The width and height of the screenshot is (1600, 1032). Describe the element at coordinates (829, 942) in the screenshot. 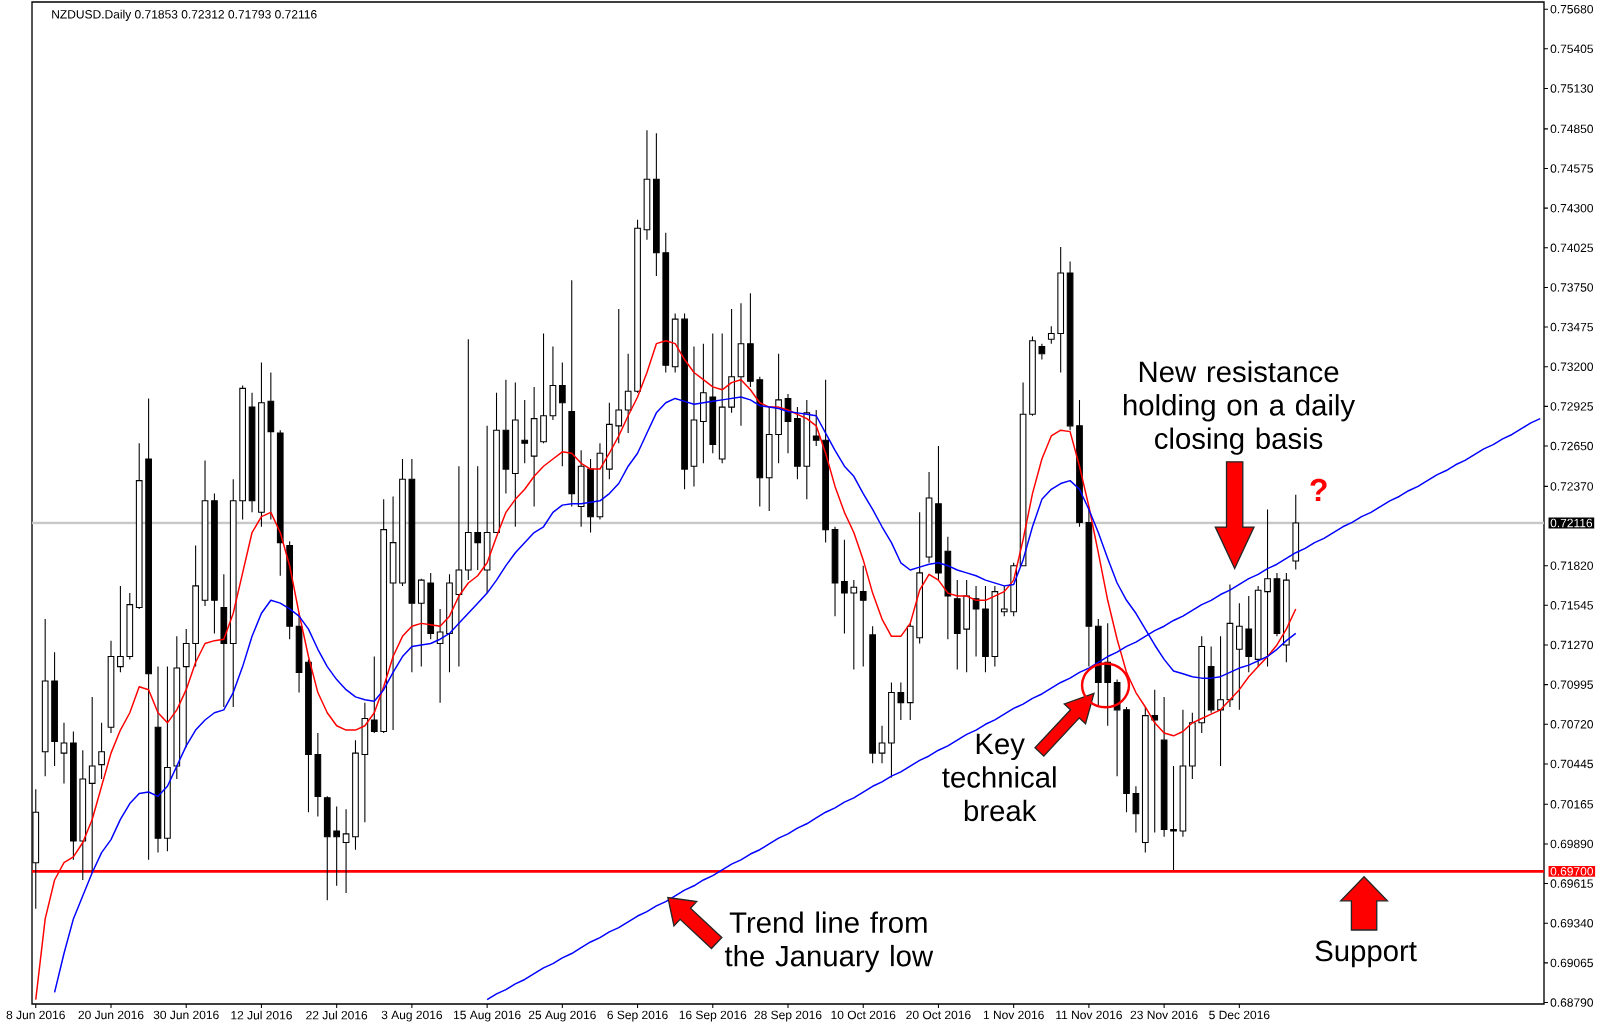

I see `annotation: Trend line from the January low` at that location.